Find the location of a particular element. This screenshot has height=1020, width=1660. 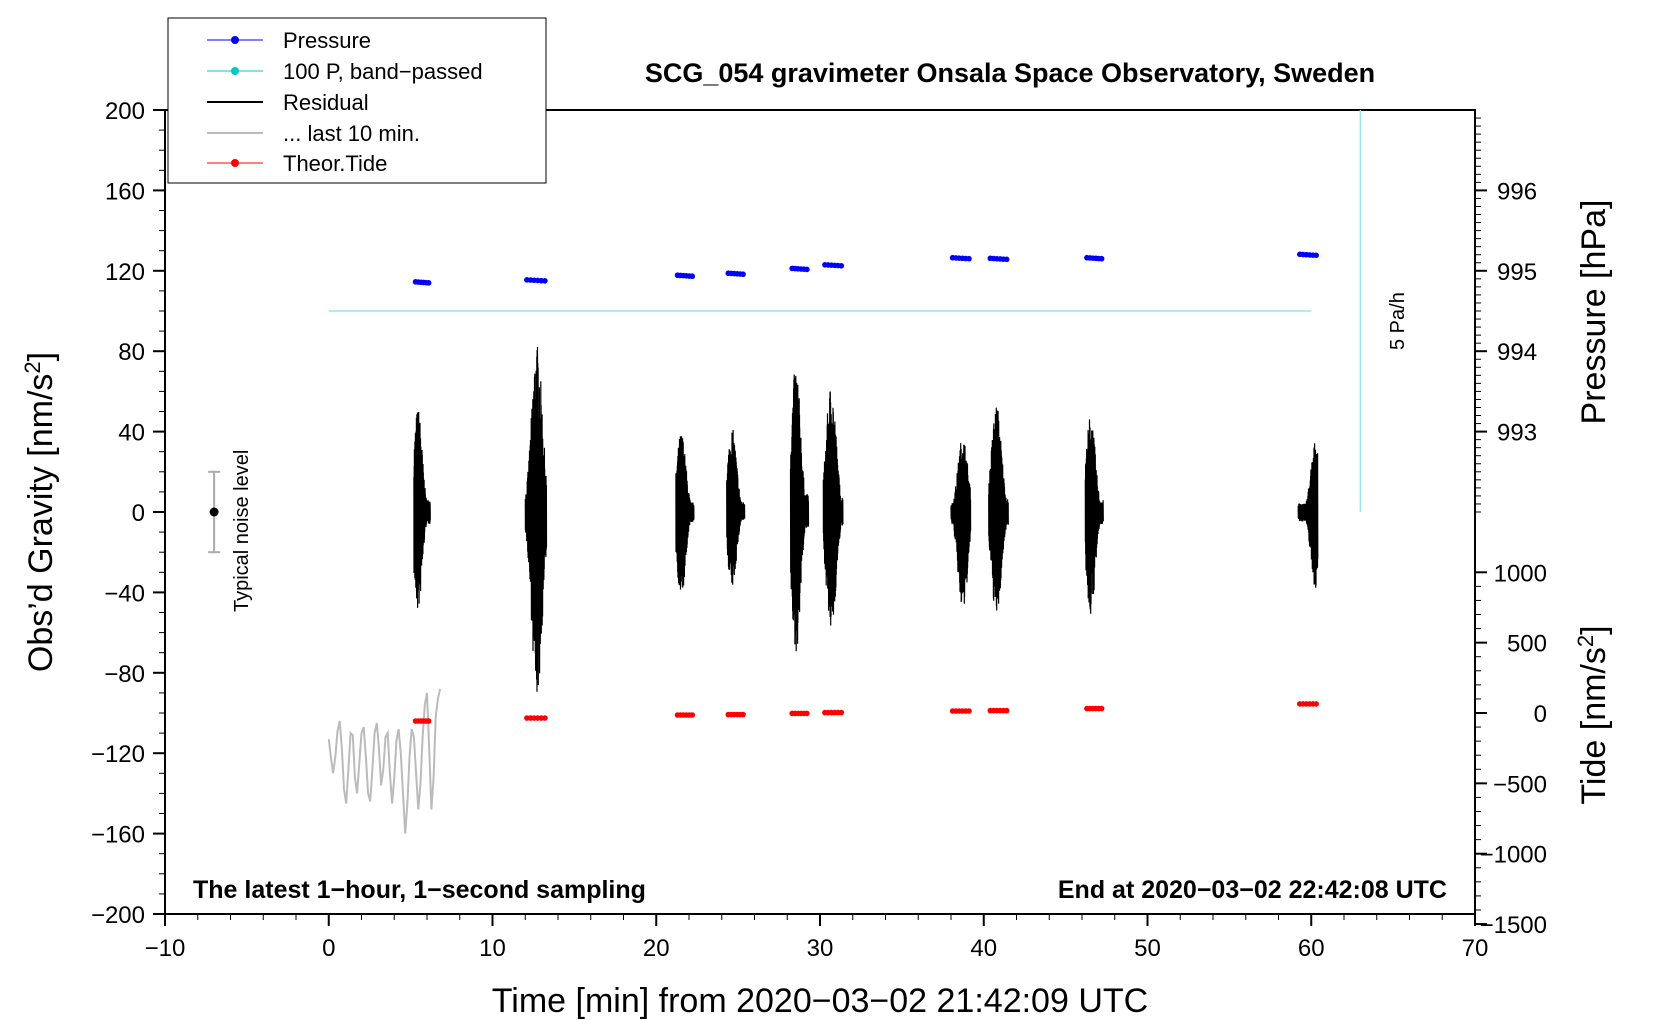

y-tick-label: 200 is located at coordinates (125, 111).